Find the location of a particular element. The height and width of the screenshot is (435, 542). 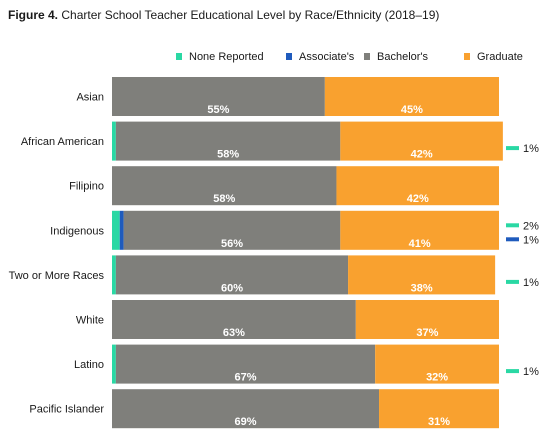

legend-item-associate-s: Associate's is located at coordinates (320, 57).